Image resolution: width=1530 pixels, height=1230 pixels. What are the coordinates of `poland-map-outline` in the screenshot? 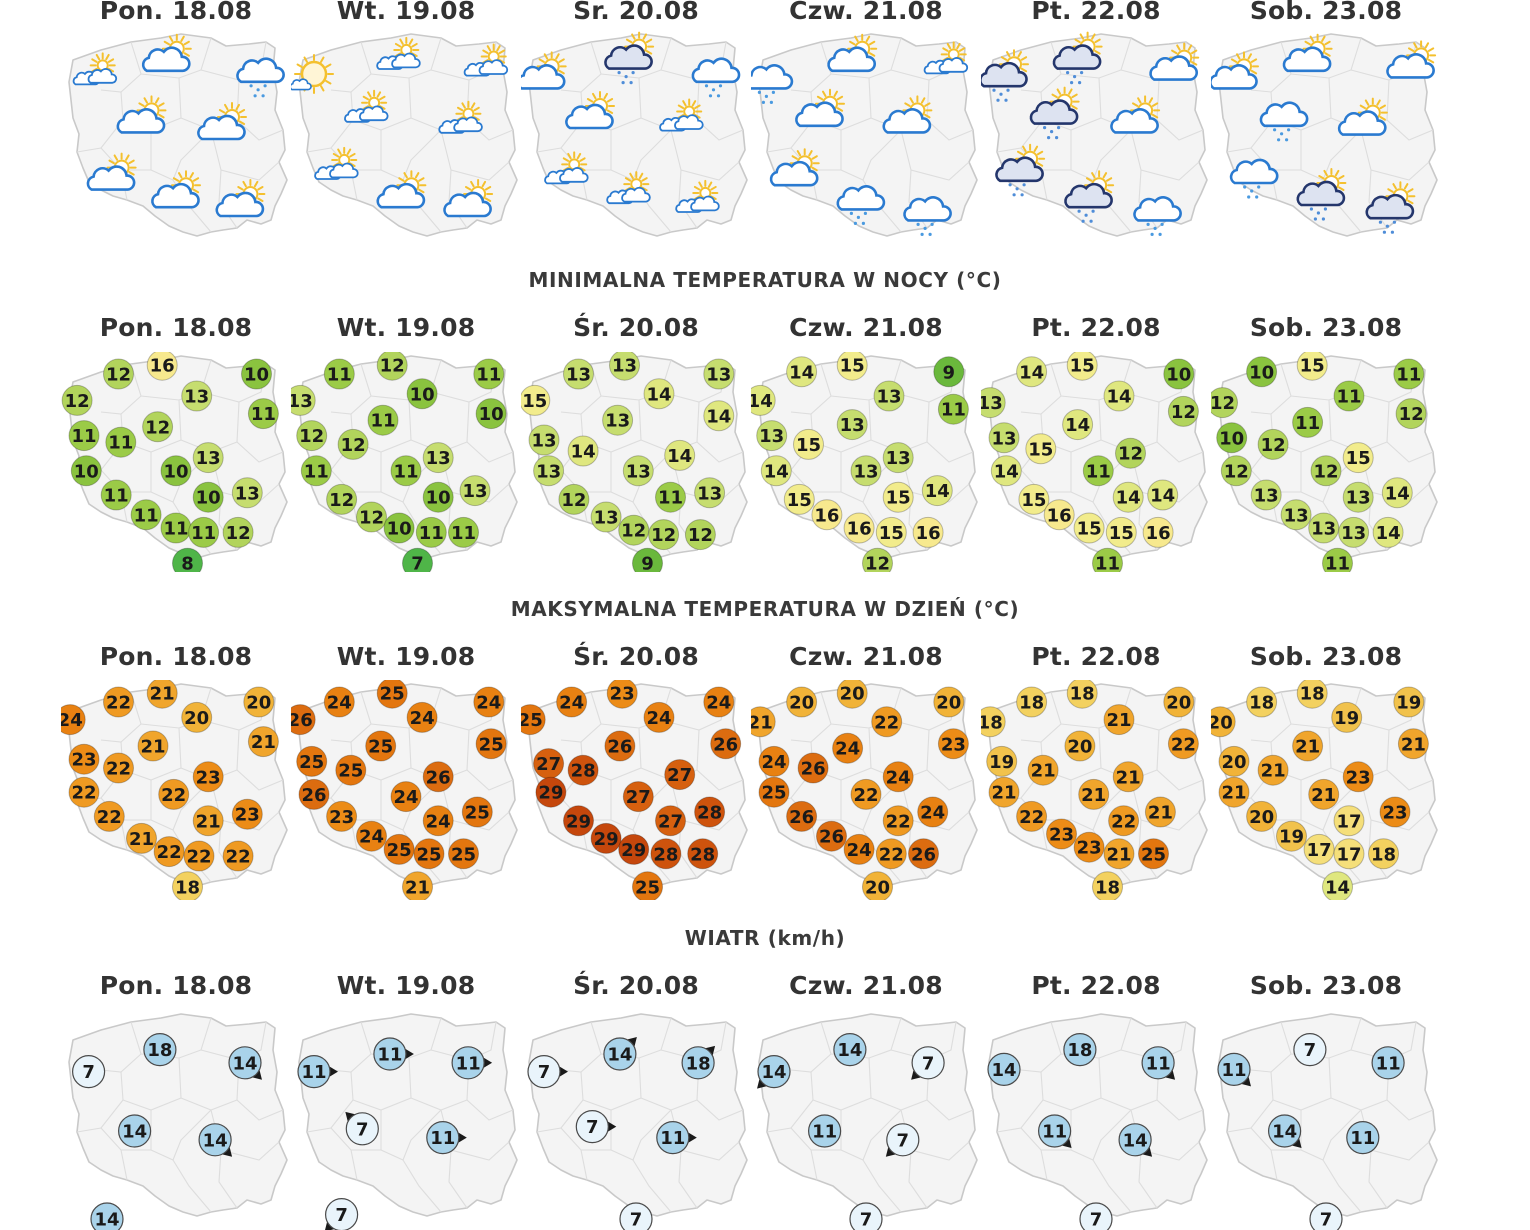 It's located at (1096, 140).